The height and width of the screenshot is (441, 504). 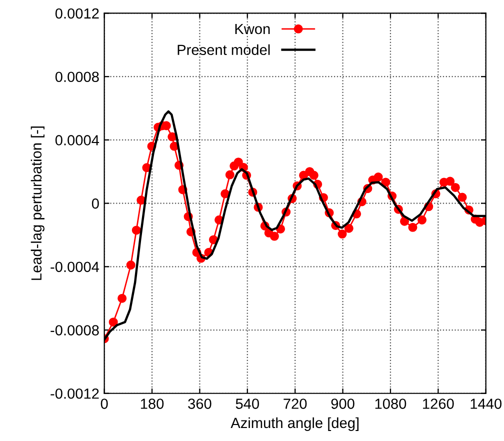 I want to click on x-tick-label: 1260, so click(x=438, y=403).